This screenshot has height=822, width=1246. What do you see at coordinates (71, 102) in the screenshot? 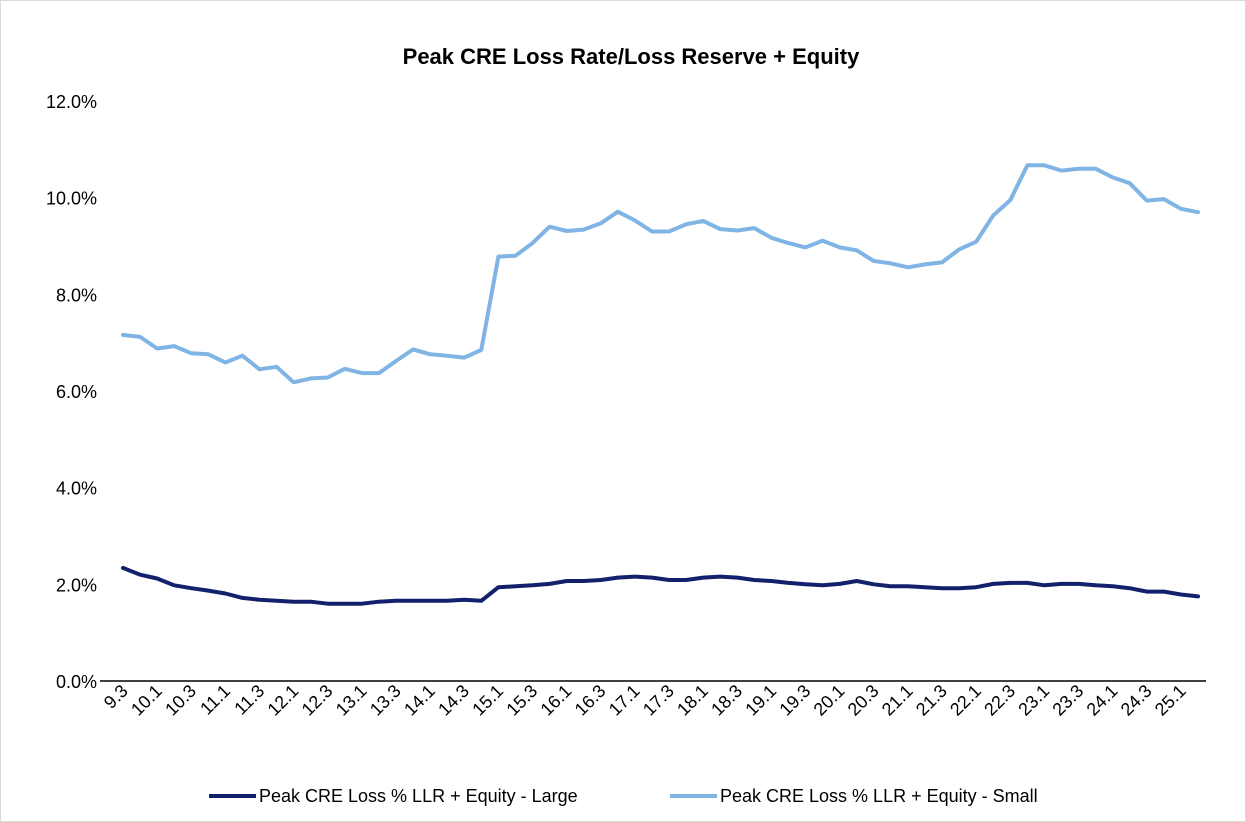
I see `y-tick-label: 12.0%` at bounding box center [71, 102].